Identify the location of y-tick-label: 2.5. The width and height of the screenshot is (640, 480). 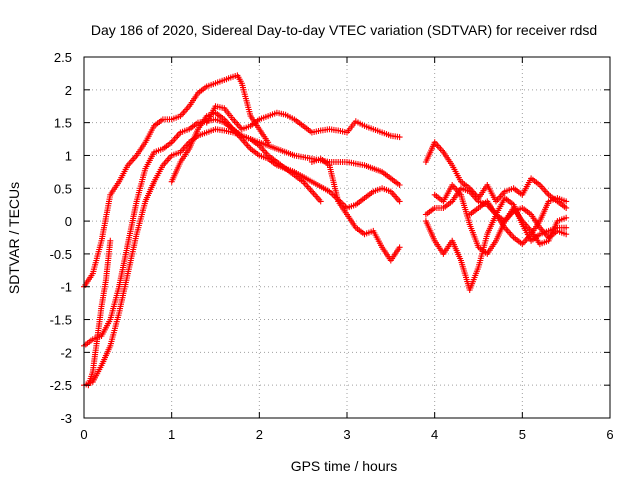
(63, 57).